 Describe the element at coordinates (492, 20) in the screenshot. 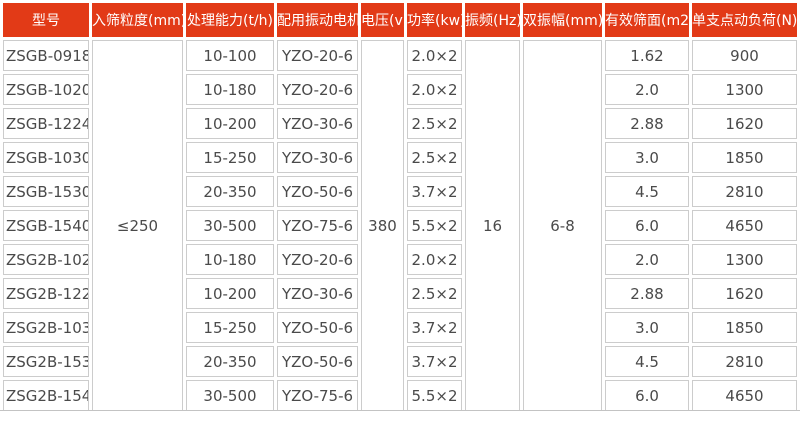

I see `col-header-frequency: 振频(Hz)` at that location.